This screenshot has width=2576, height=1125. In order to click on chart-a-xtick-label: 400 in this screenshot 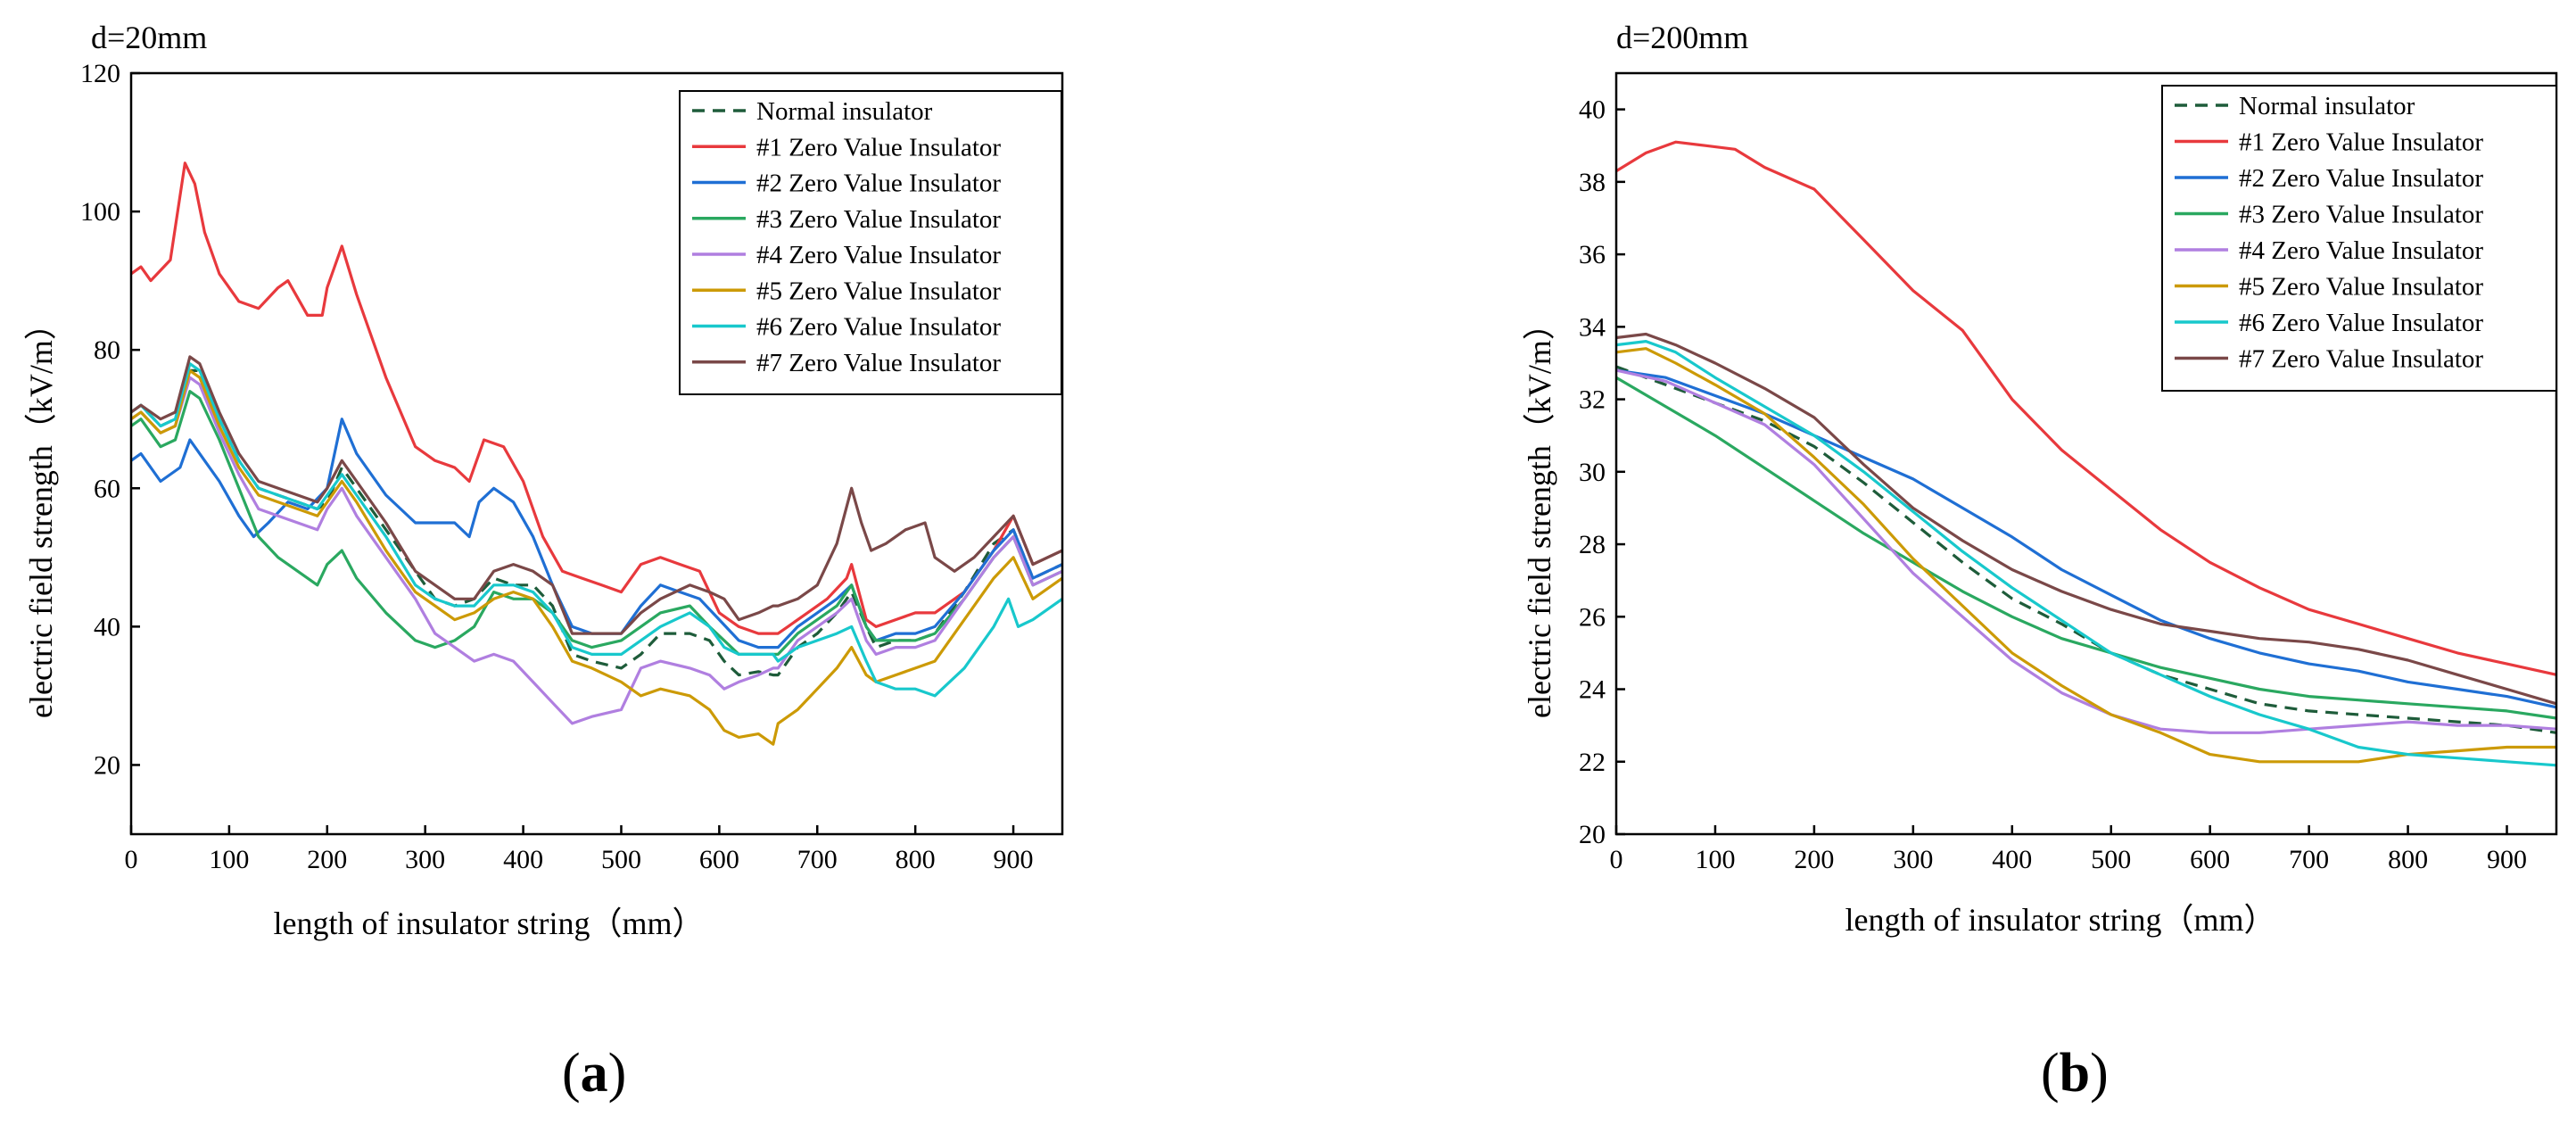, I will do `click(523, 859)`.